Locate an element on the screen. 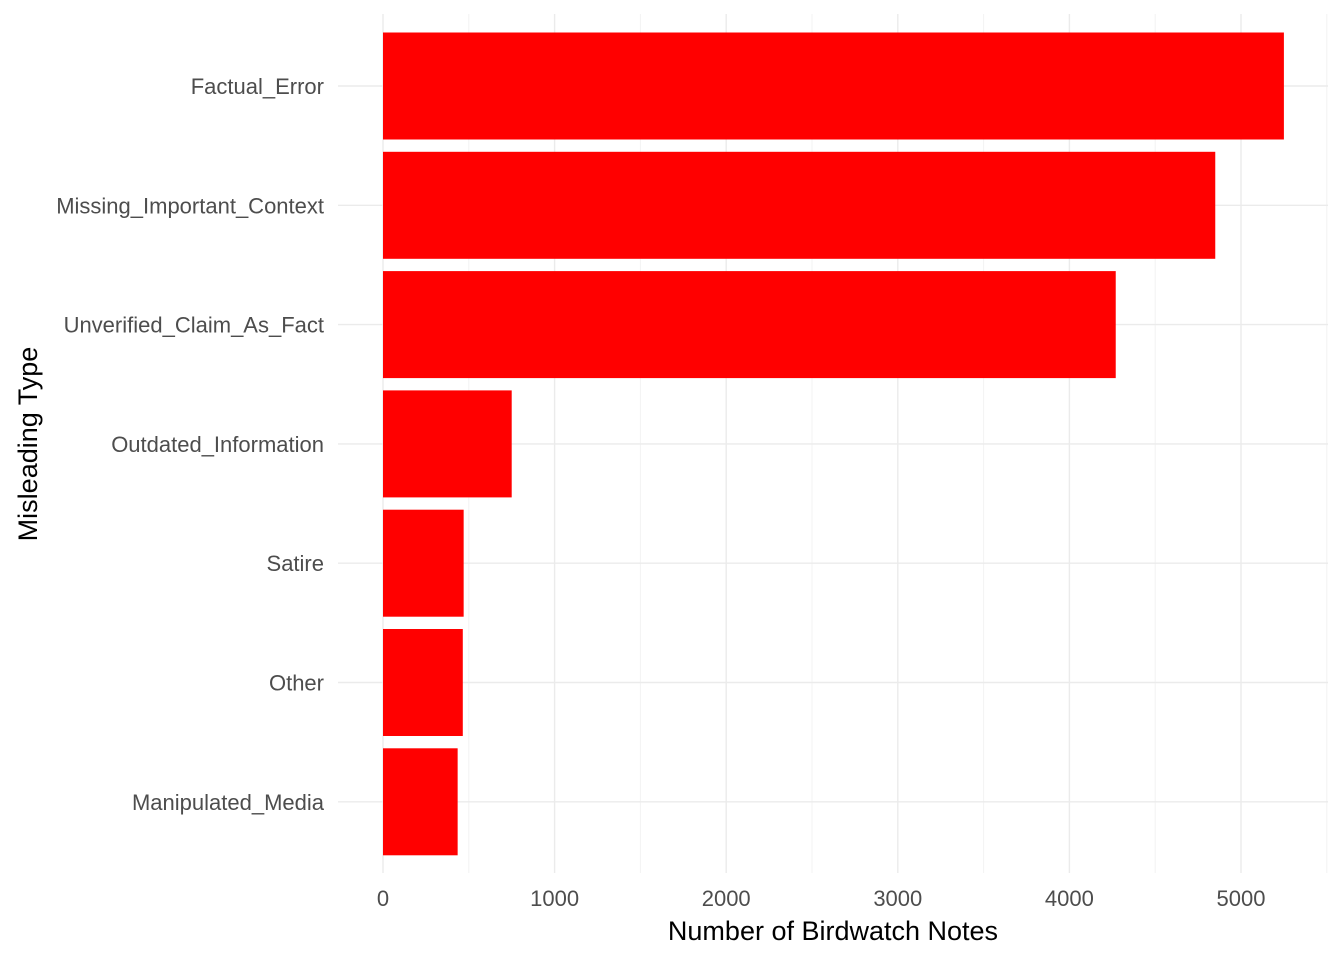  bar-missing-important-context is located at coordinates (799, 205).